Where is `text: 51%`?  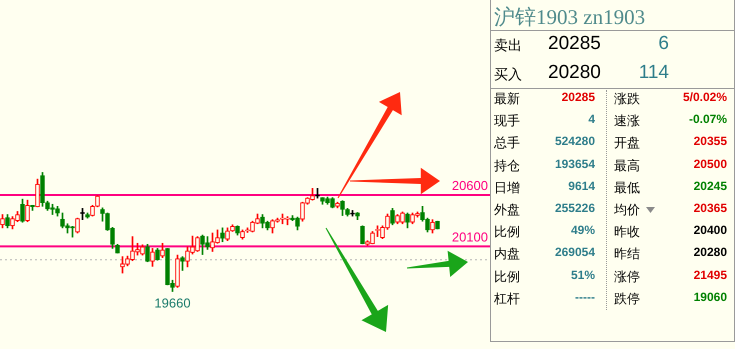
text: 51% is located at coordinates (582, 275).